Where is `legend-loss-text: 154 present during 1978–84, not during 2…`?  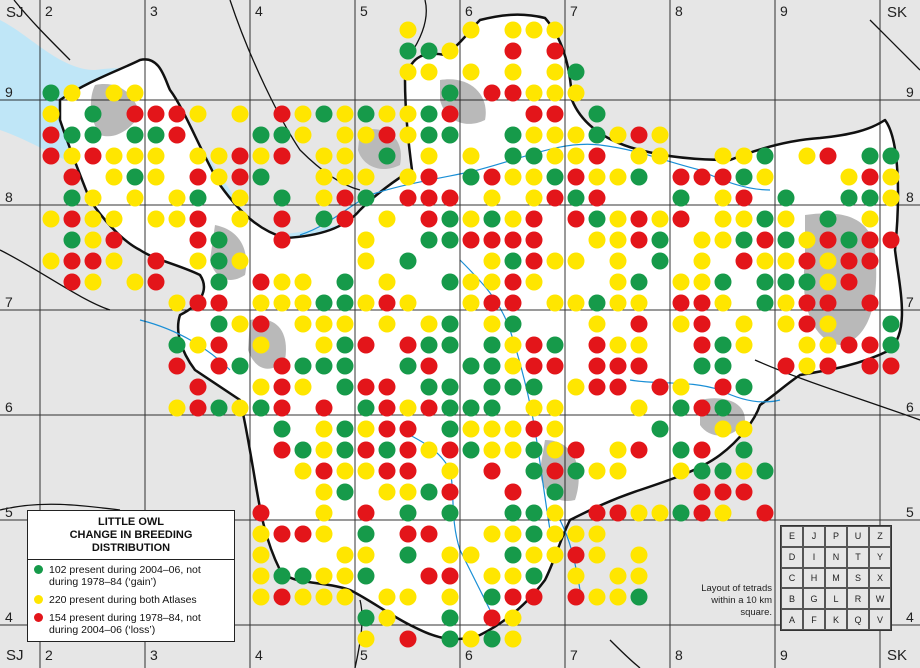 legend-loss-text: 154 present during 1978–84, not during 2… is located at coordinates (125, 624).